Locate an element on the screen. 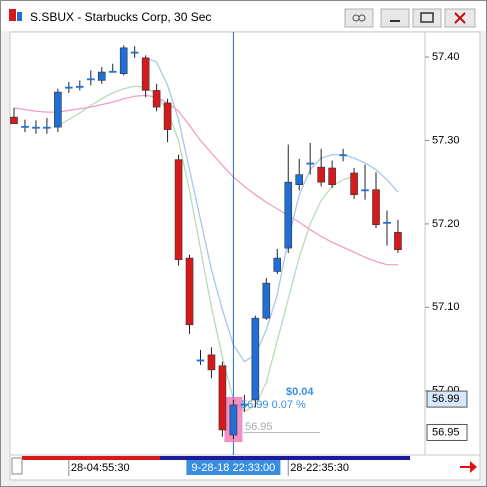  restore-button is located at coordinates (427, 18).